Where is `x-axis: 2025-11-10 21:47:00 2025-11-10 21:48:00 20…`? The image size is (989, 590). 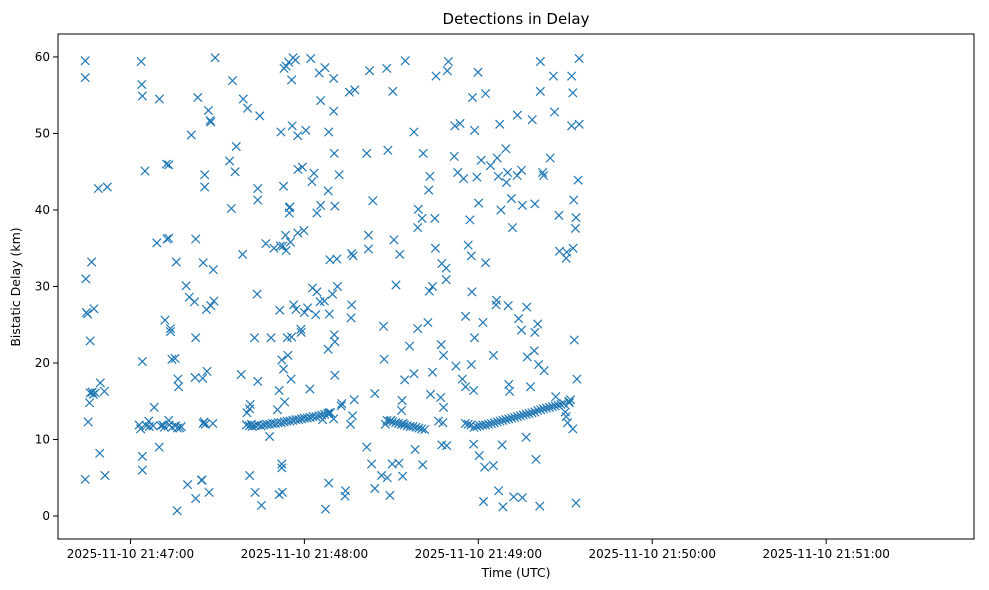 x-axis: 2025-11-10 21:47:00 2025-11-10 21:48:00 20… is located at coordinates (478, 550).